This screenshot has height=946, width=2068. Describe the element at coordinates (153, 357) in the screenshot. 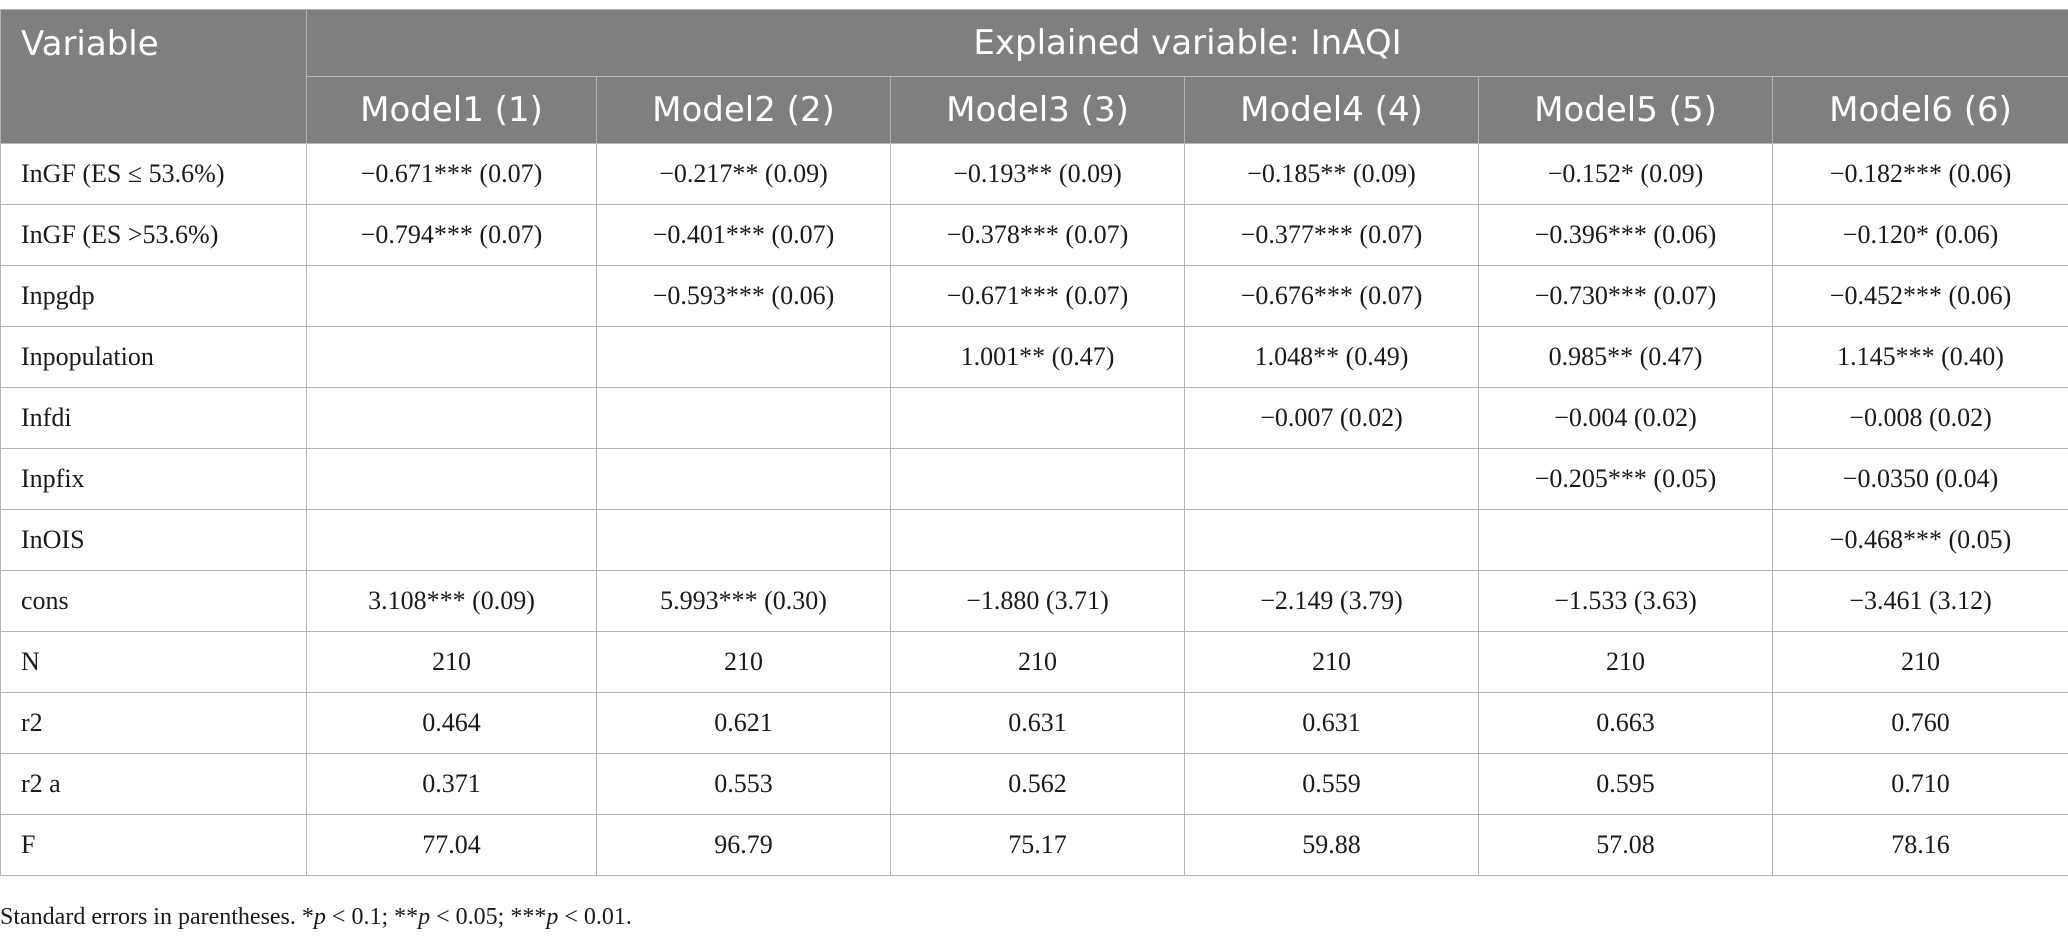

I see `row-label-cell: Inpopulation` at that location.